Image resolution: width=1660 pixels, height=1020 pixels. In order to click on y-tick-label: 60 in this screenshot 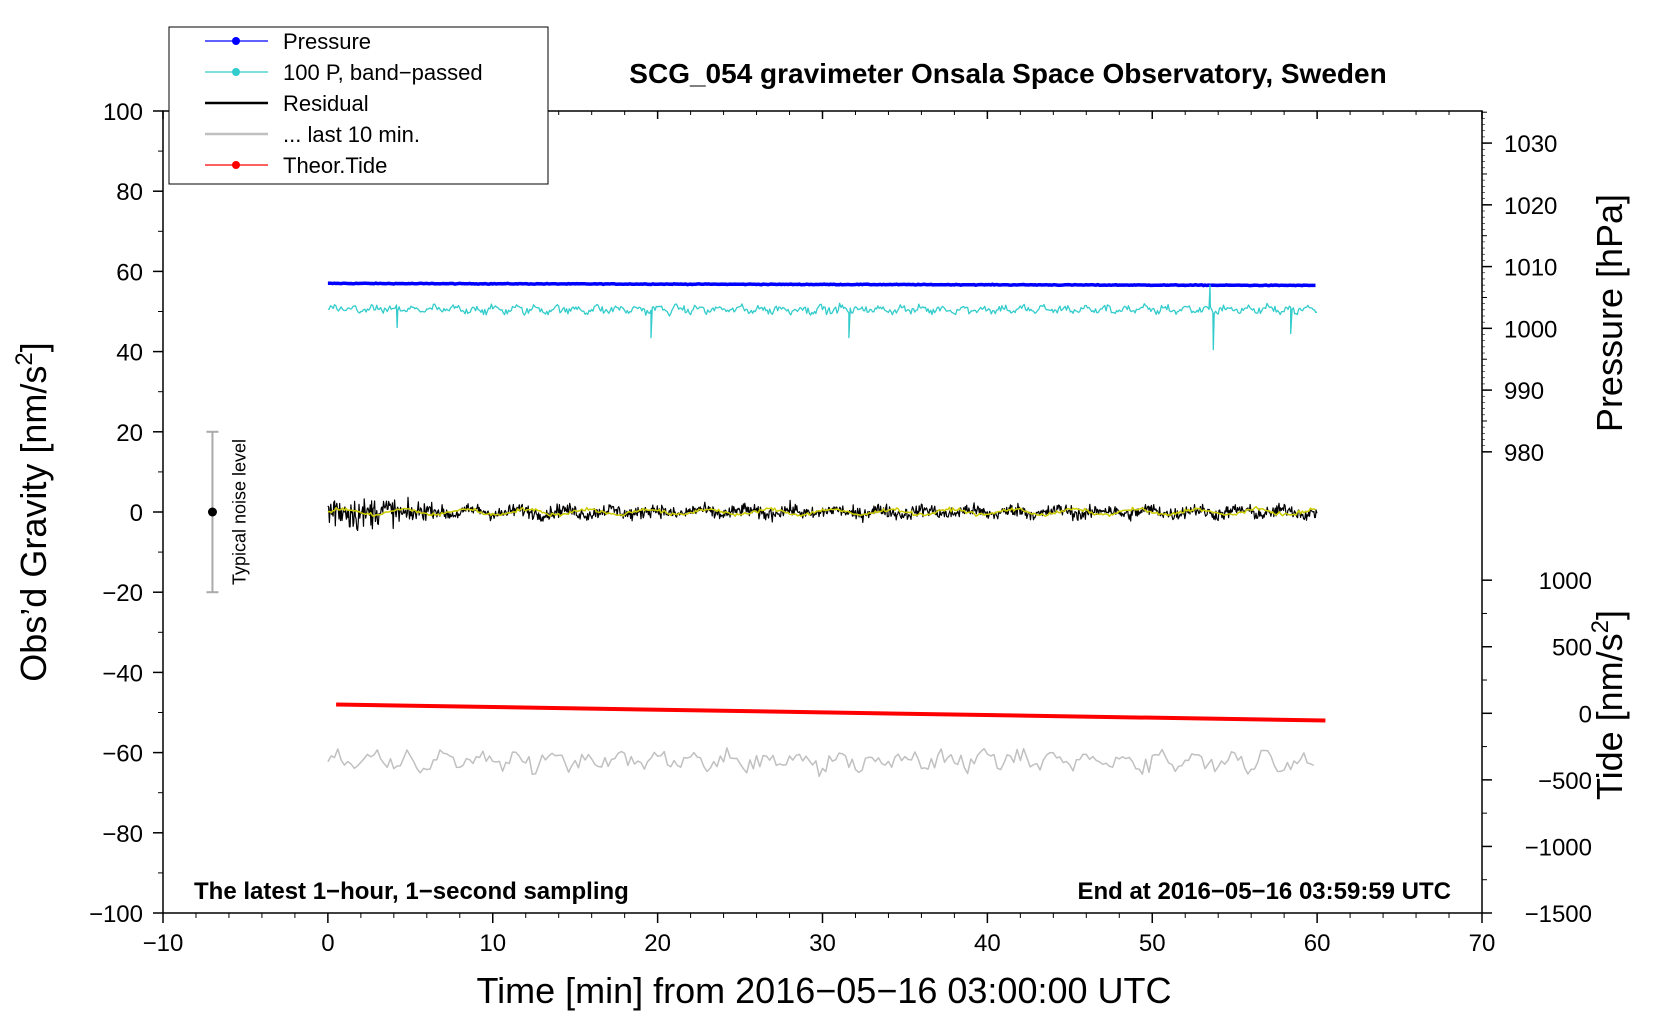, I will do `click(129, 272)`.